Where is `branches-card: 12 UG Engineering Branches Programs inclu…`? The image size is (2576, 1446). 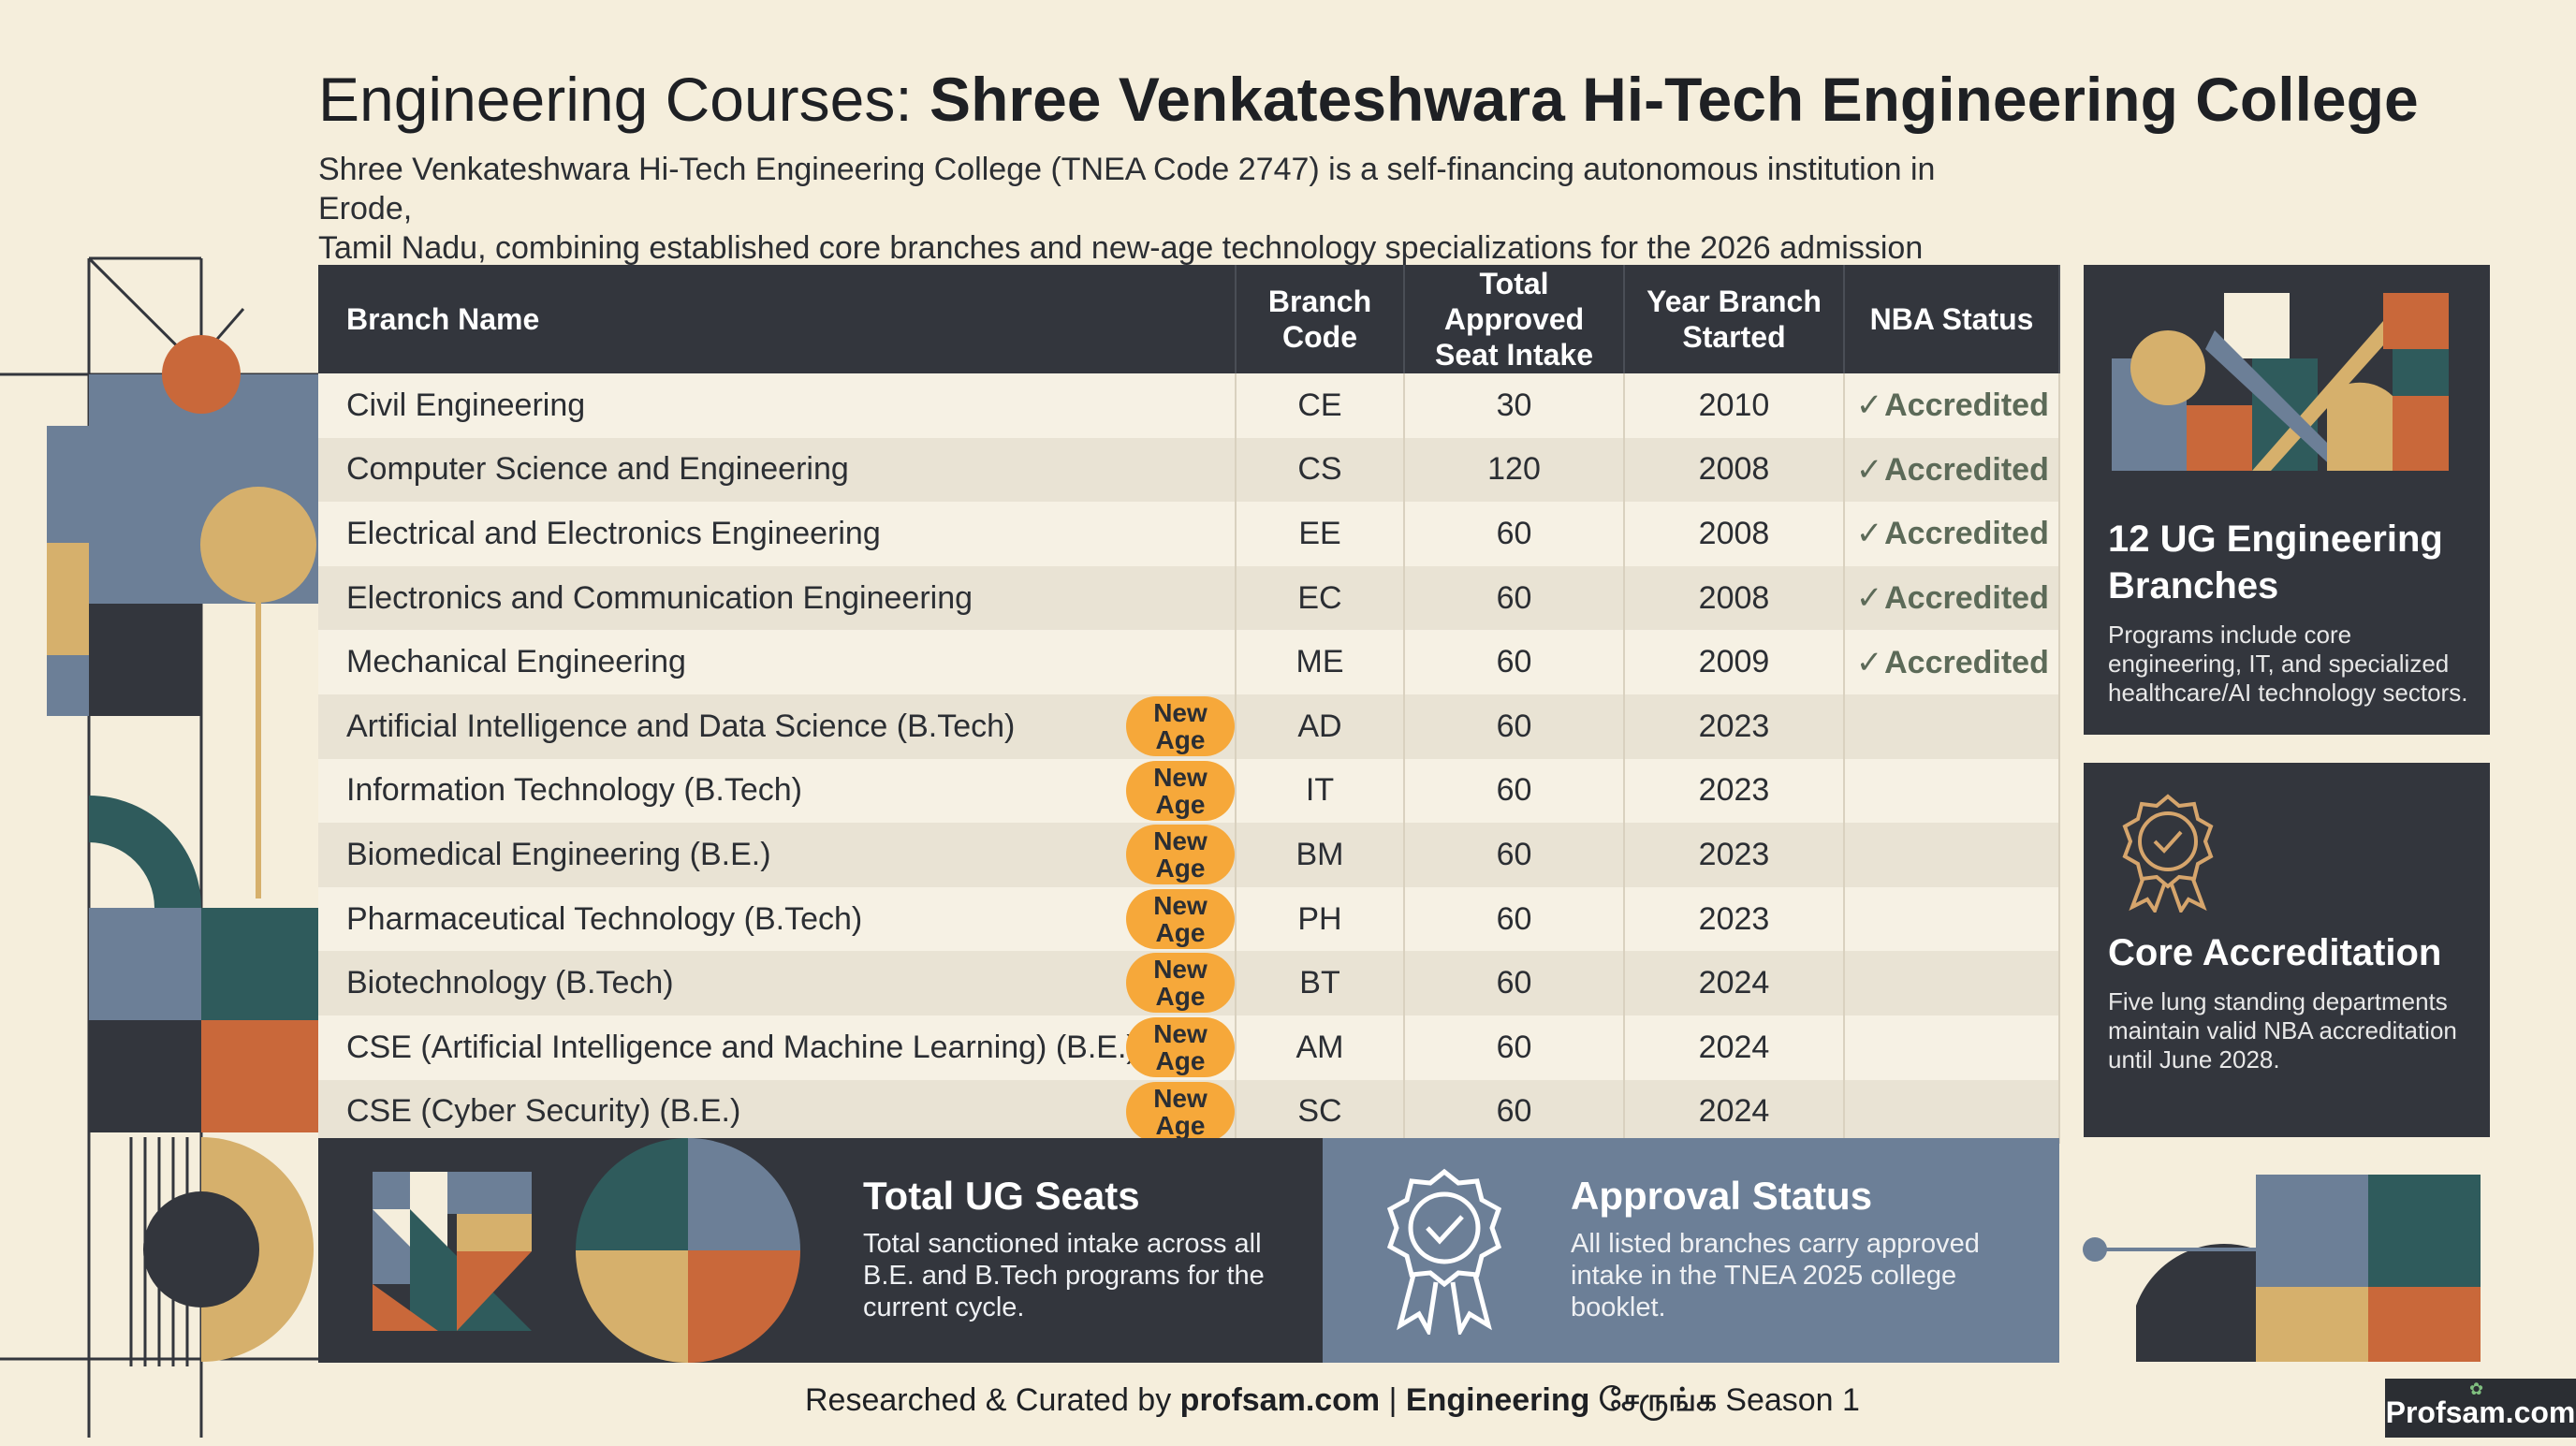 branches-card: 12 UG Engineering Branches Programs inclu… is located at coordinates (2287, 500).